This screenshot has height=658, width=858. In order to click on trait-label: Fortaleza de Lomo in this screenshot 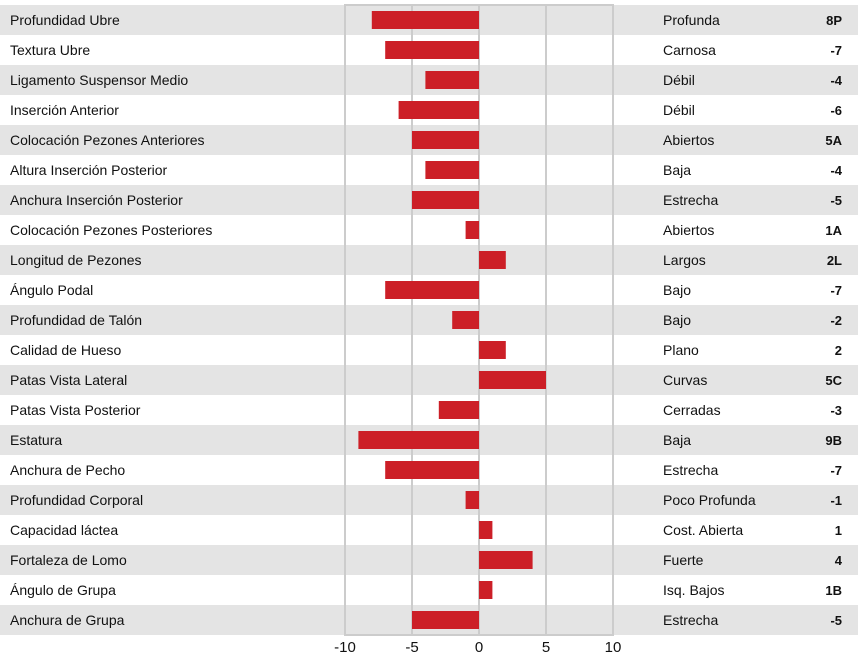, I will do `click(68, 560)`.